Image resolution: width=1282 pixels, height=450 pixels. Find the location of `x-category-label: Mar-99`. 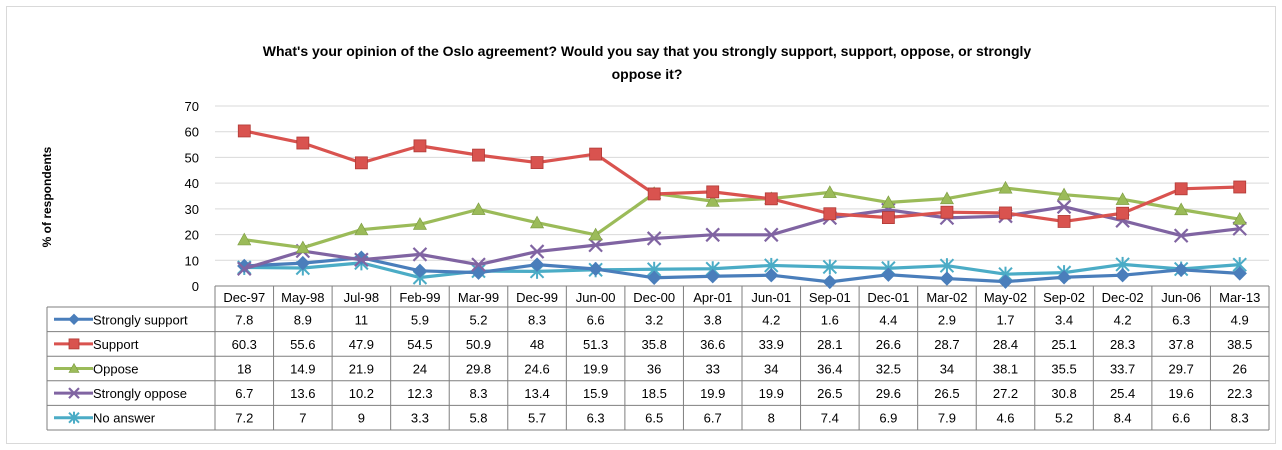

x-category-label: Mar-99 is located at coordinates (478, 297).